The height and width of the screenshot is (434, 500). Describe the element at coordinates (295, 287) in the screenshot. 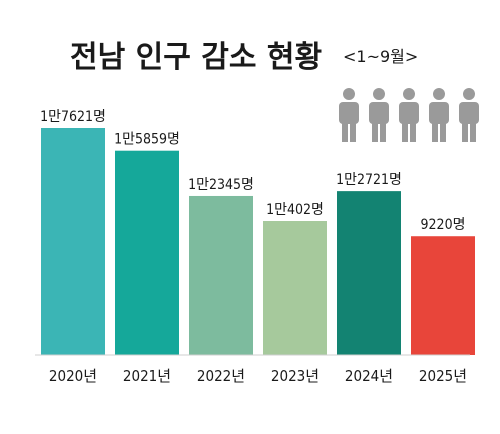

I see `bar-2023년` at that location.